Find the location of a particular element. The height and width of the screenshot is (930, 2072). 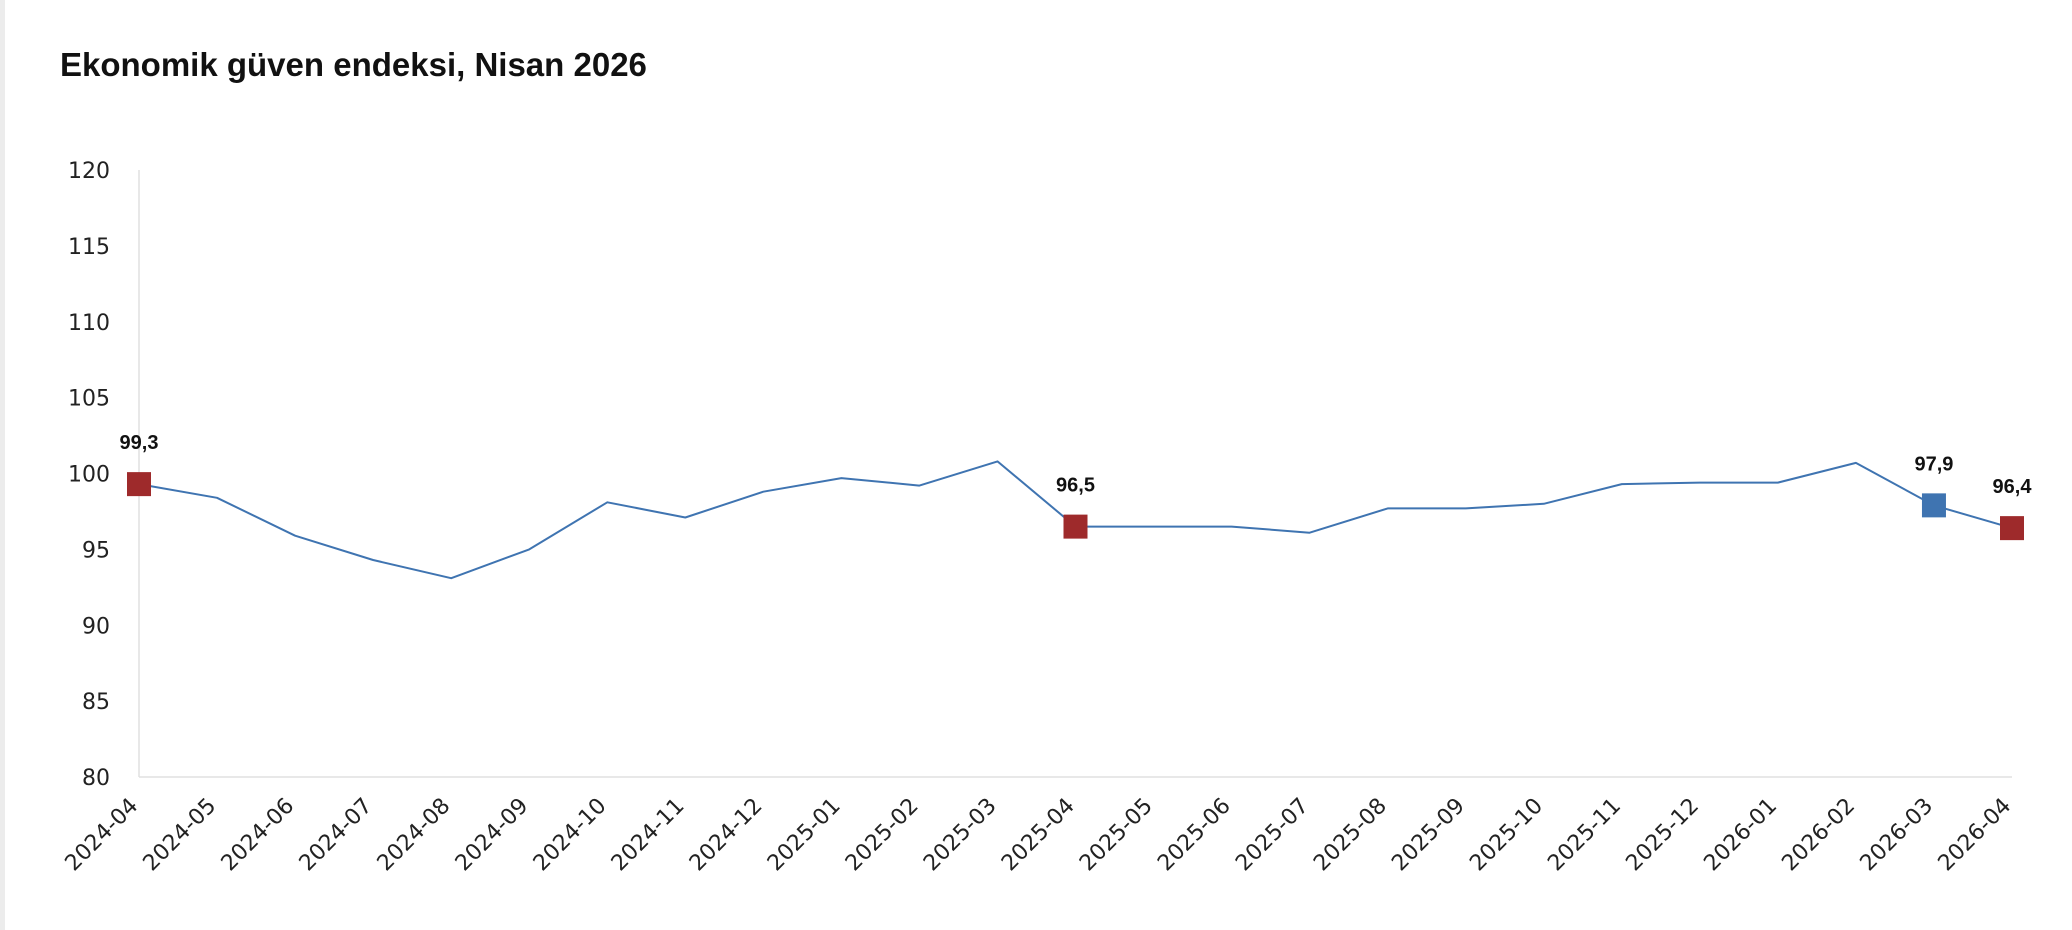

x-tick-label: 2025-03 is located at coordinates (960, 835).